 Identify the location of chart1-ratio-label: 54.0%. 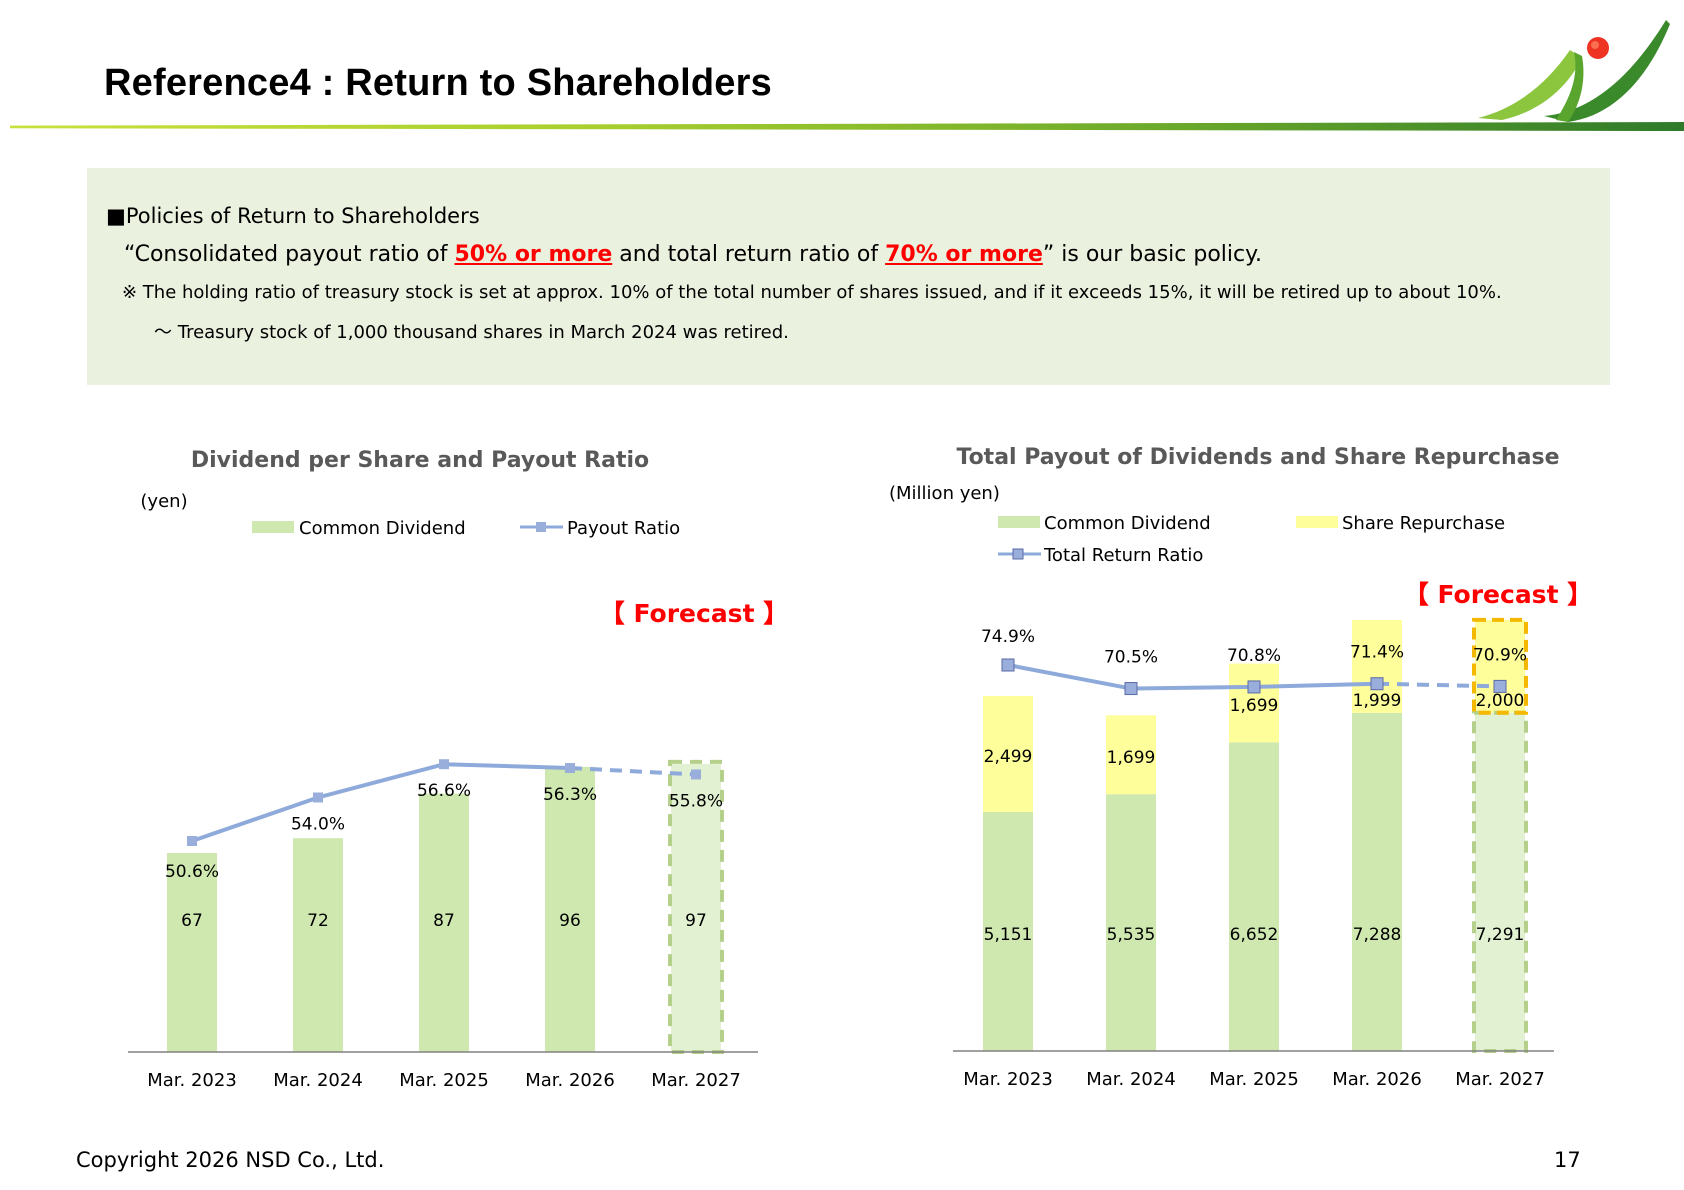
(318, 824).